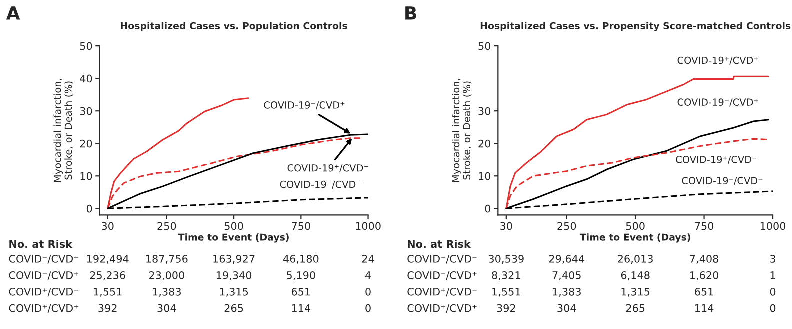  What do you see at coordinates (234, 27) in the screenshot?
I see `chart-title: Hospitalized Cases vs. Population Controls` at bounding box center [234, 27].